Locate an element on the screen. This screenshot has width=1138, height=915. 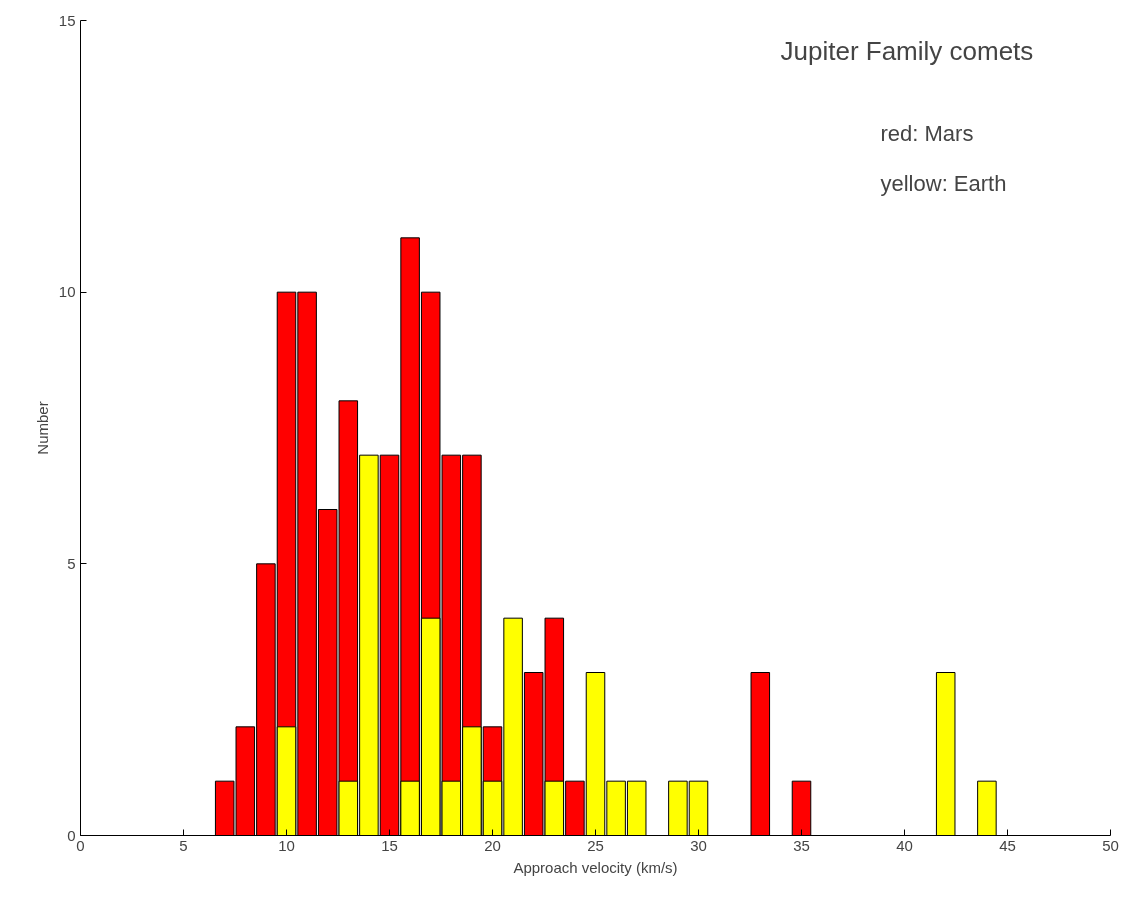
x-tick-label: 20 is located at coordinates (492, 845).